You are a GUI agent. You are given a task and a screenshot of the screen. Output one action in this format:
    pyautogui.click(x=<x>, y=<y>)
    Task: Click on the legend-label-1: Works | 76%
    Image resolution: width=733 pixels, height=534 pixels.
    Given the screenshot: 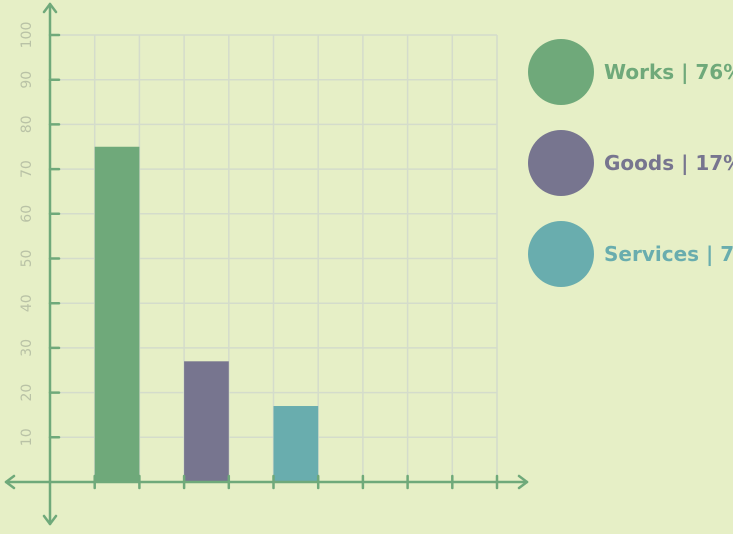 What is the action you would take?
    pyautogui.click(x=668, y=72)
    